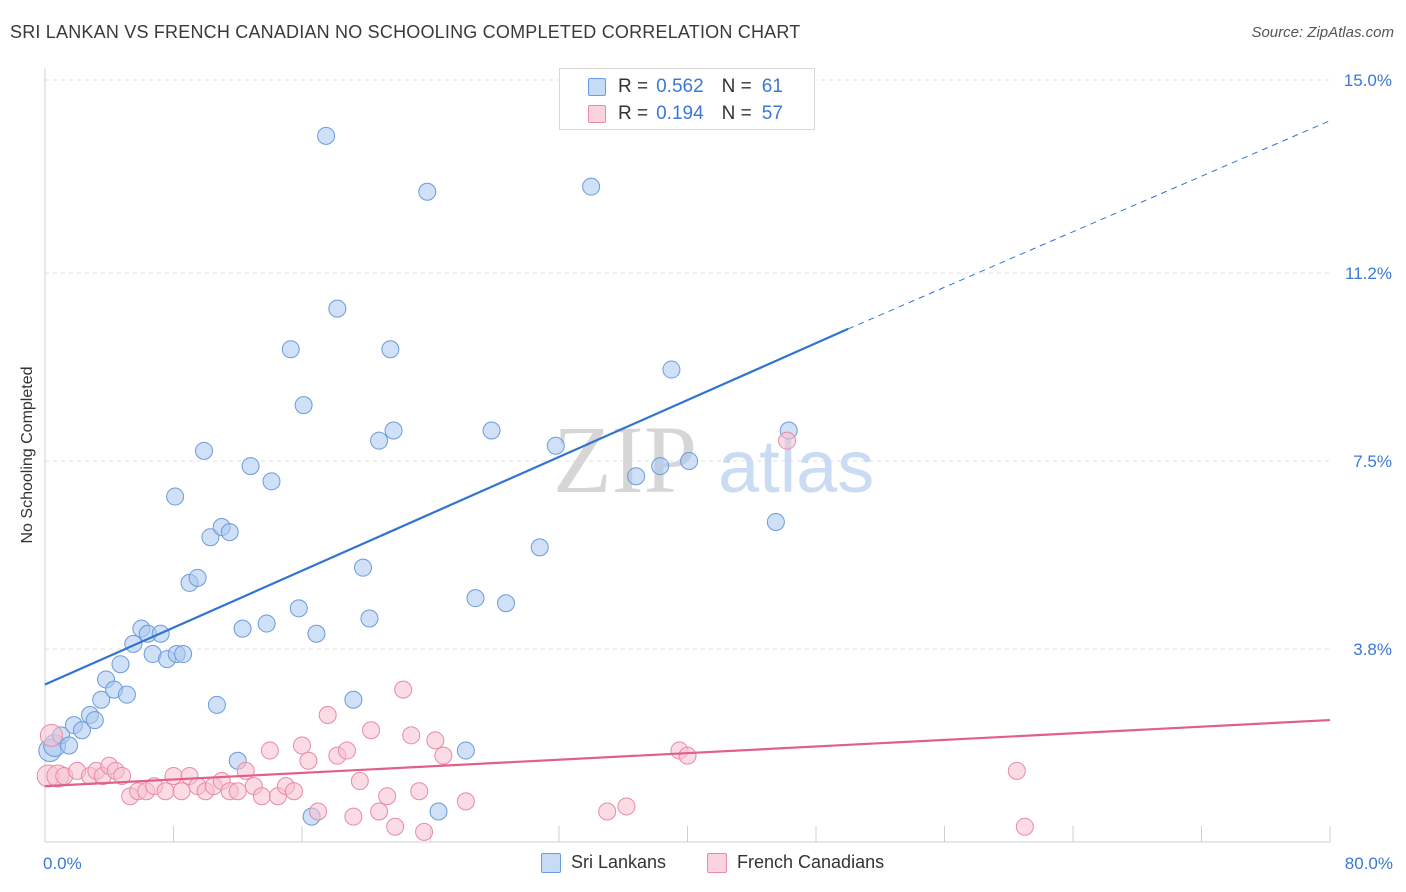 The image size is (1406, 892). Describe the element at coordinates (772, 113) in the screenshot. I see `legend-n-value: 57` at that location.